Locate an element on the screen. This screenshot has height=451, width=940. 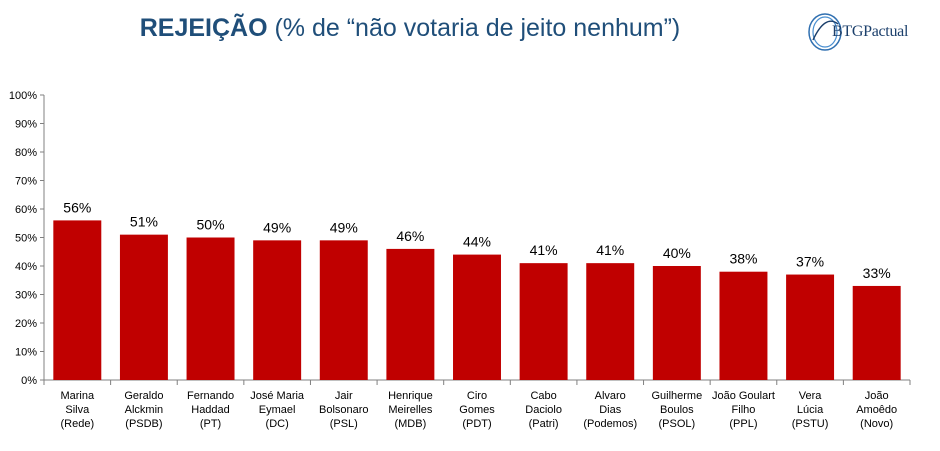
bar-value-label: 46% is located at coordinates (410, 236).